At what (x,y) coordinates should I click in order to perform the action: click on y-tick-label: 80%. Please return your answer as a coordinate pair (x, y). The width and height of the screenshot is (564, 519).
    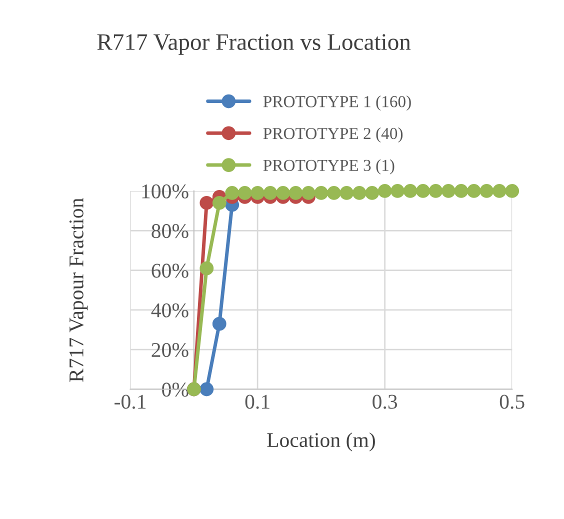
    Looking at the image, I should click on (170, 231).